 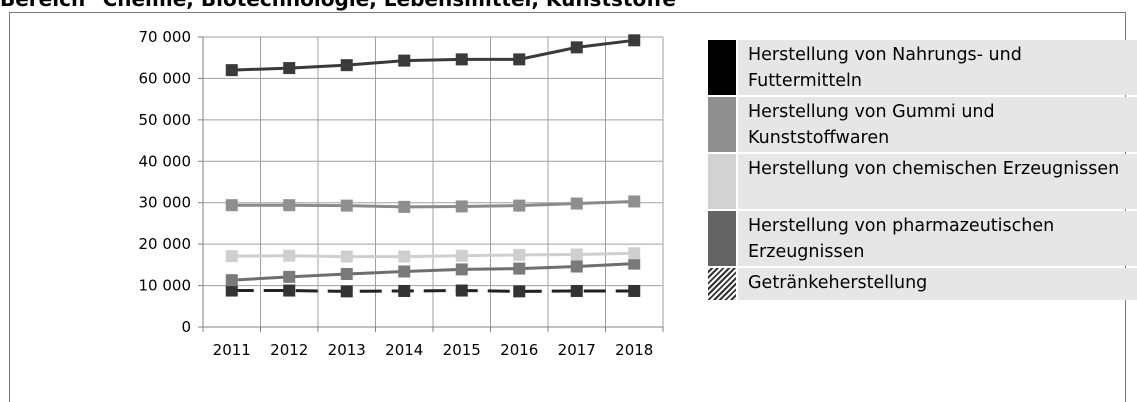 I want to click on legend-label: Getränkeherstellung, so click(x=937, y=284).